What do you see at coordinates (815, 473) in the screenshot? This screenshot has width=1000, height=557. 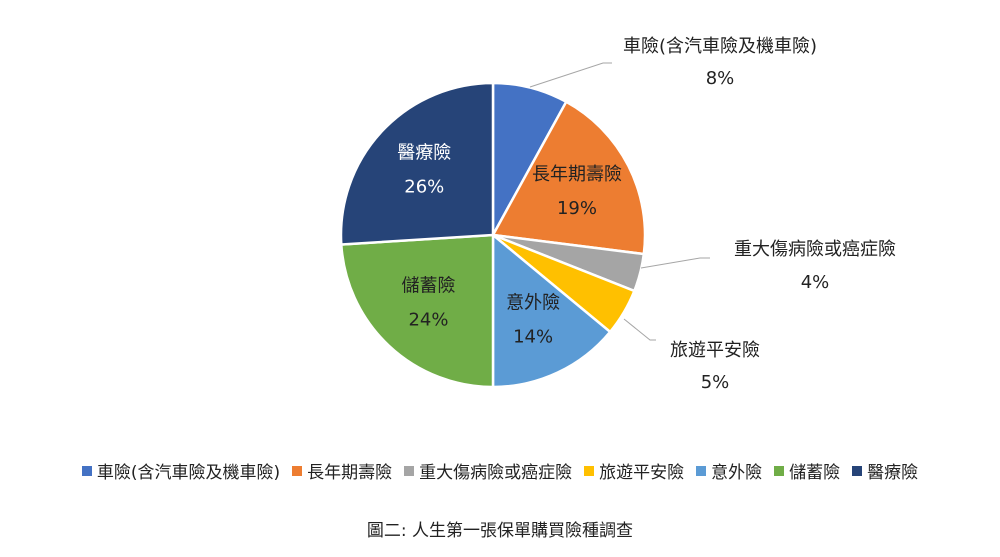 I see `legend-label: 儲蓄險` at bounding box center [815, 473].